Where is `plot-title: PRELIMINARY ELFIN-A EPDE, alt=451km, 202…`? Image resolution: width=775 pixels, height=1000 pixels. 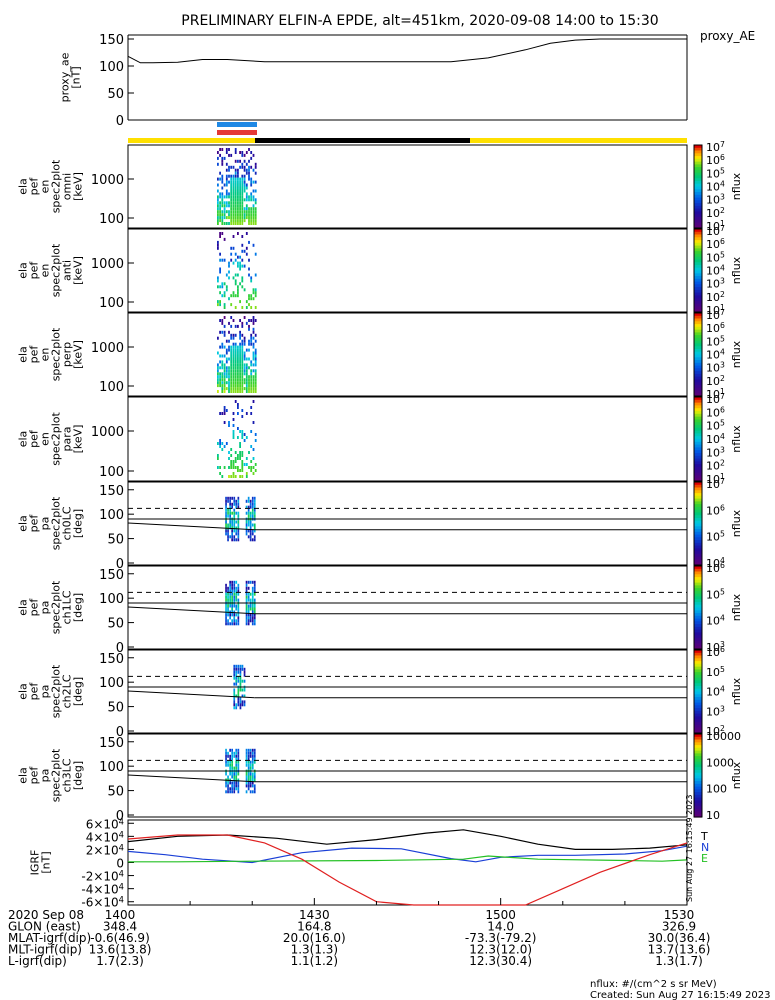
plot-title: PRELIMINARY ELFIN-A EPDE, alt=451km, 202… is located at coordinates (419, 21).